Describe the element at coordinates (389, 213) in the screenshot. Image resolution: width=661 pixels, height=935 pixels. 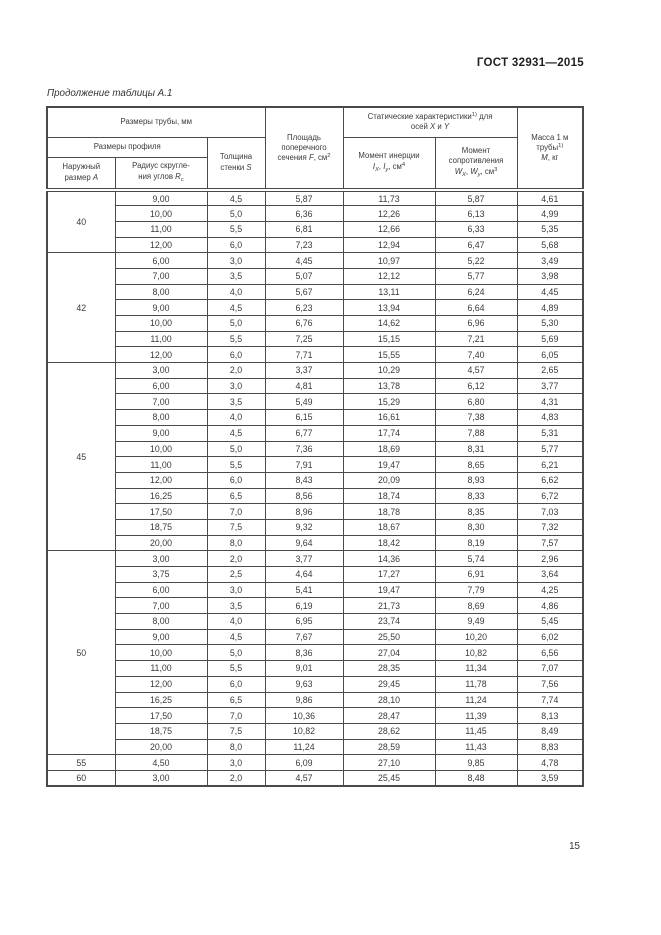
I see `value-cell: 12,26` at that location.